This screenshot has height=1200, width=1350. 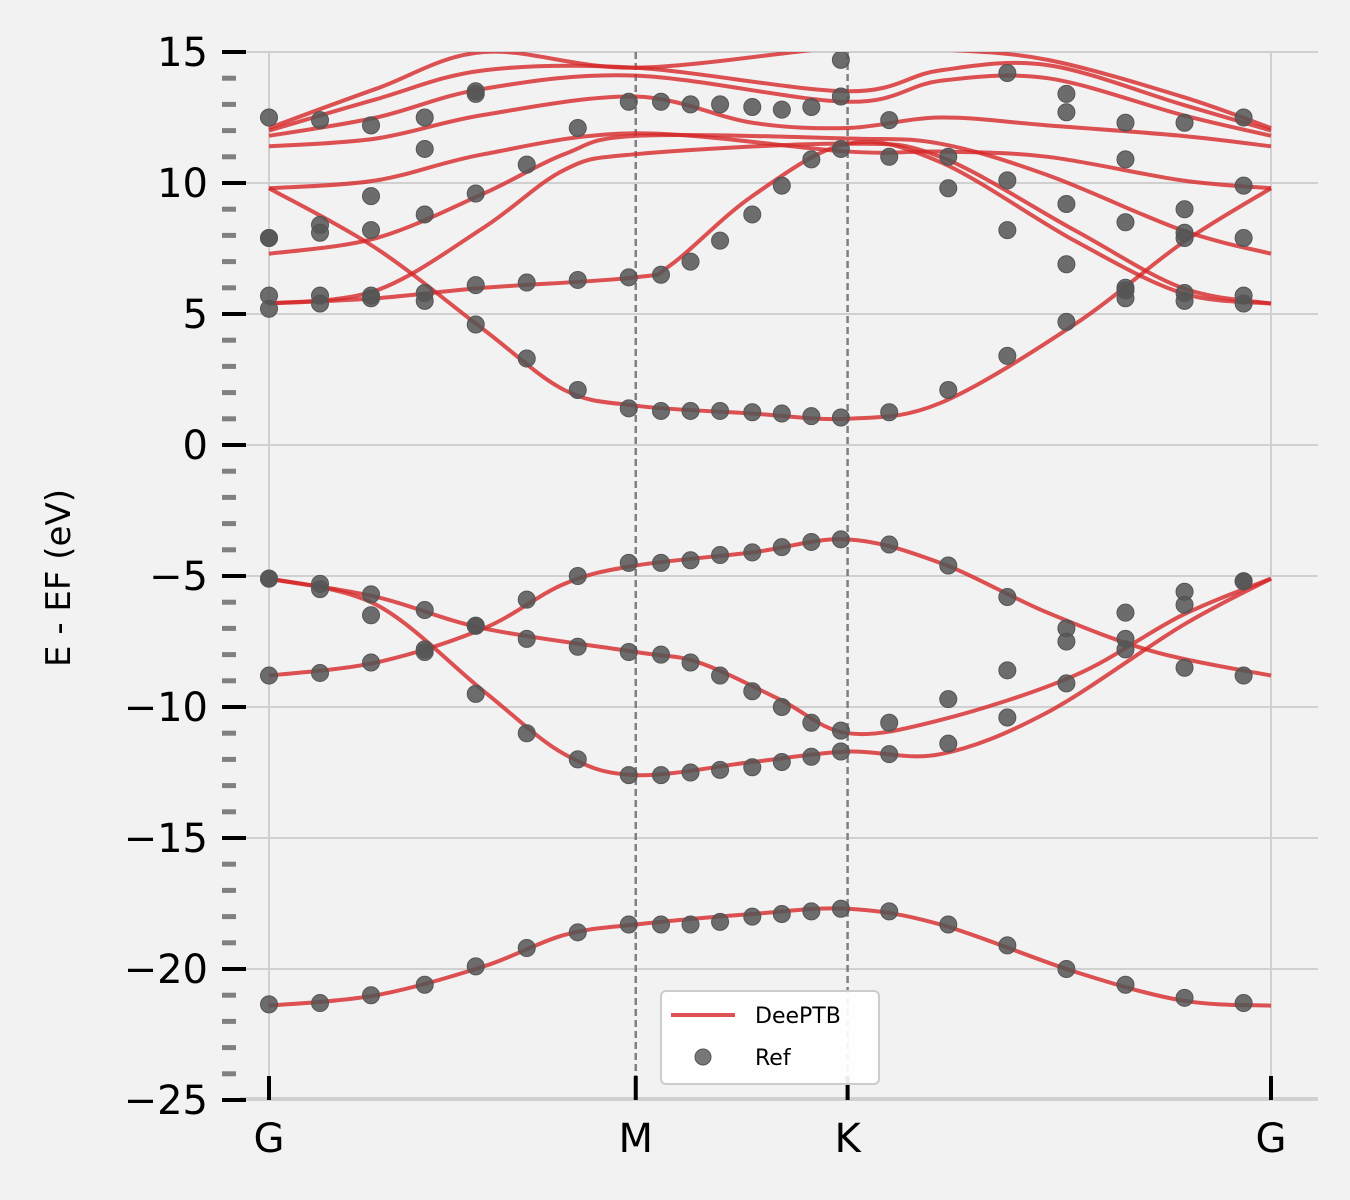 I want to click on y-tick-label: −25, so click(x=166, y=1101).